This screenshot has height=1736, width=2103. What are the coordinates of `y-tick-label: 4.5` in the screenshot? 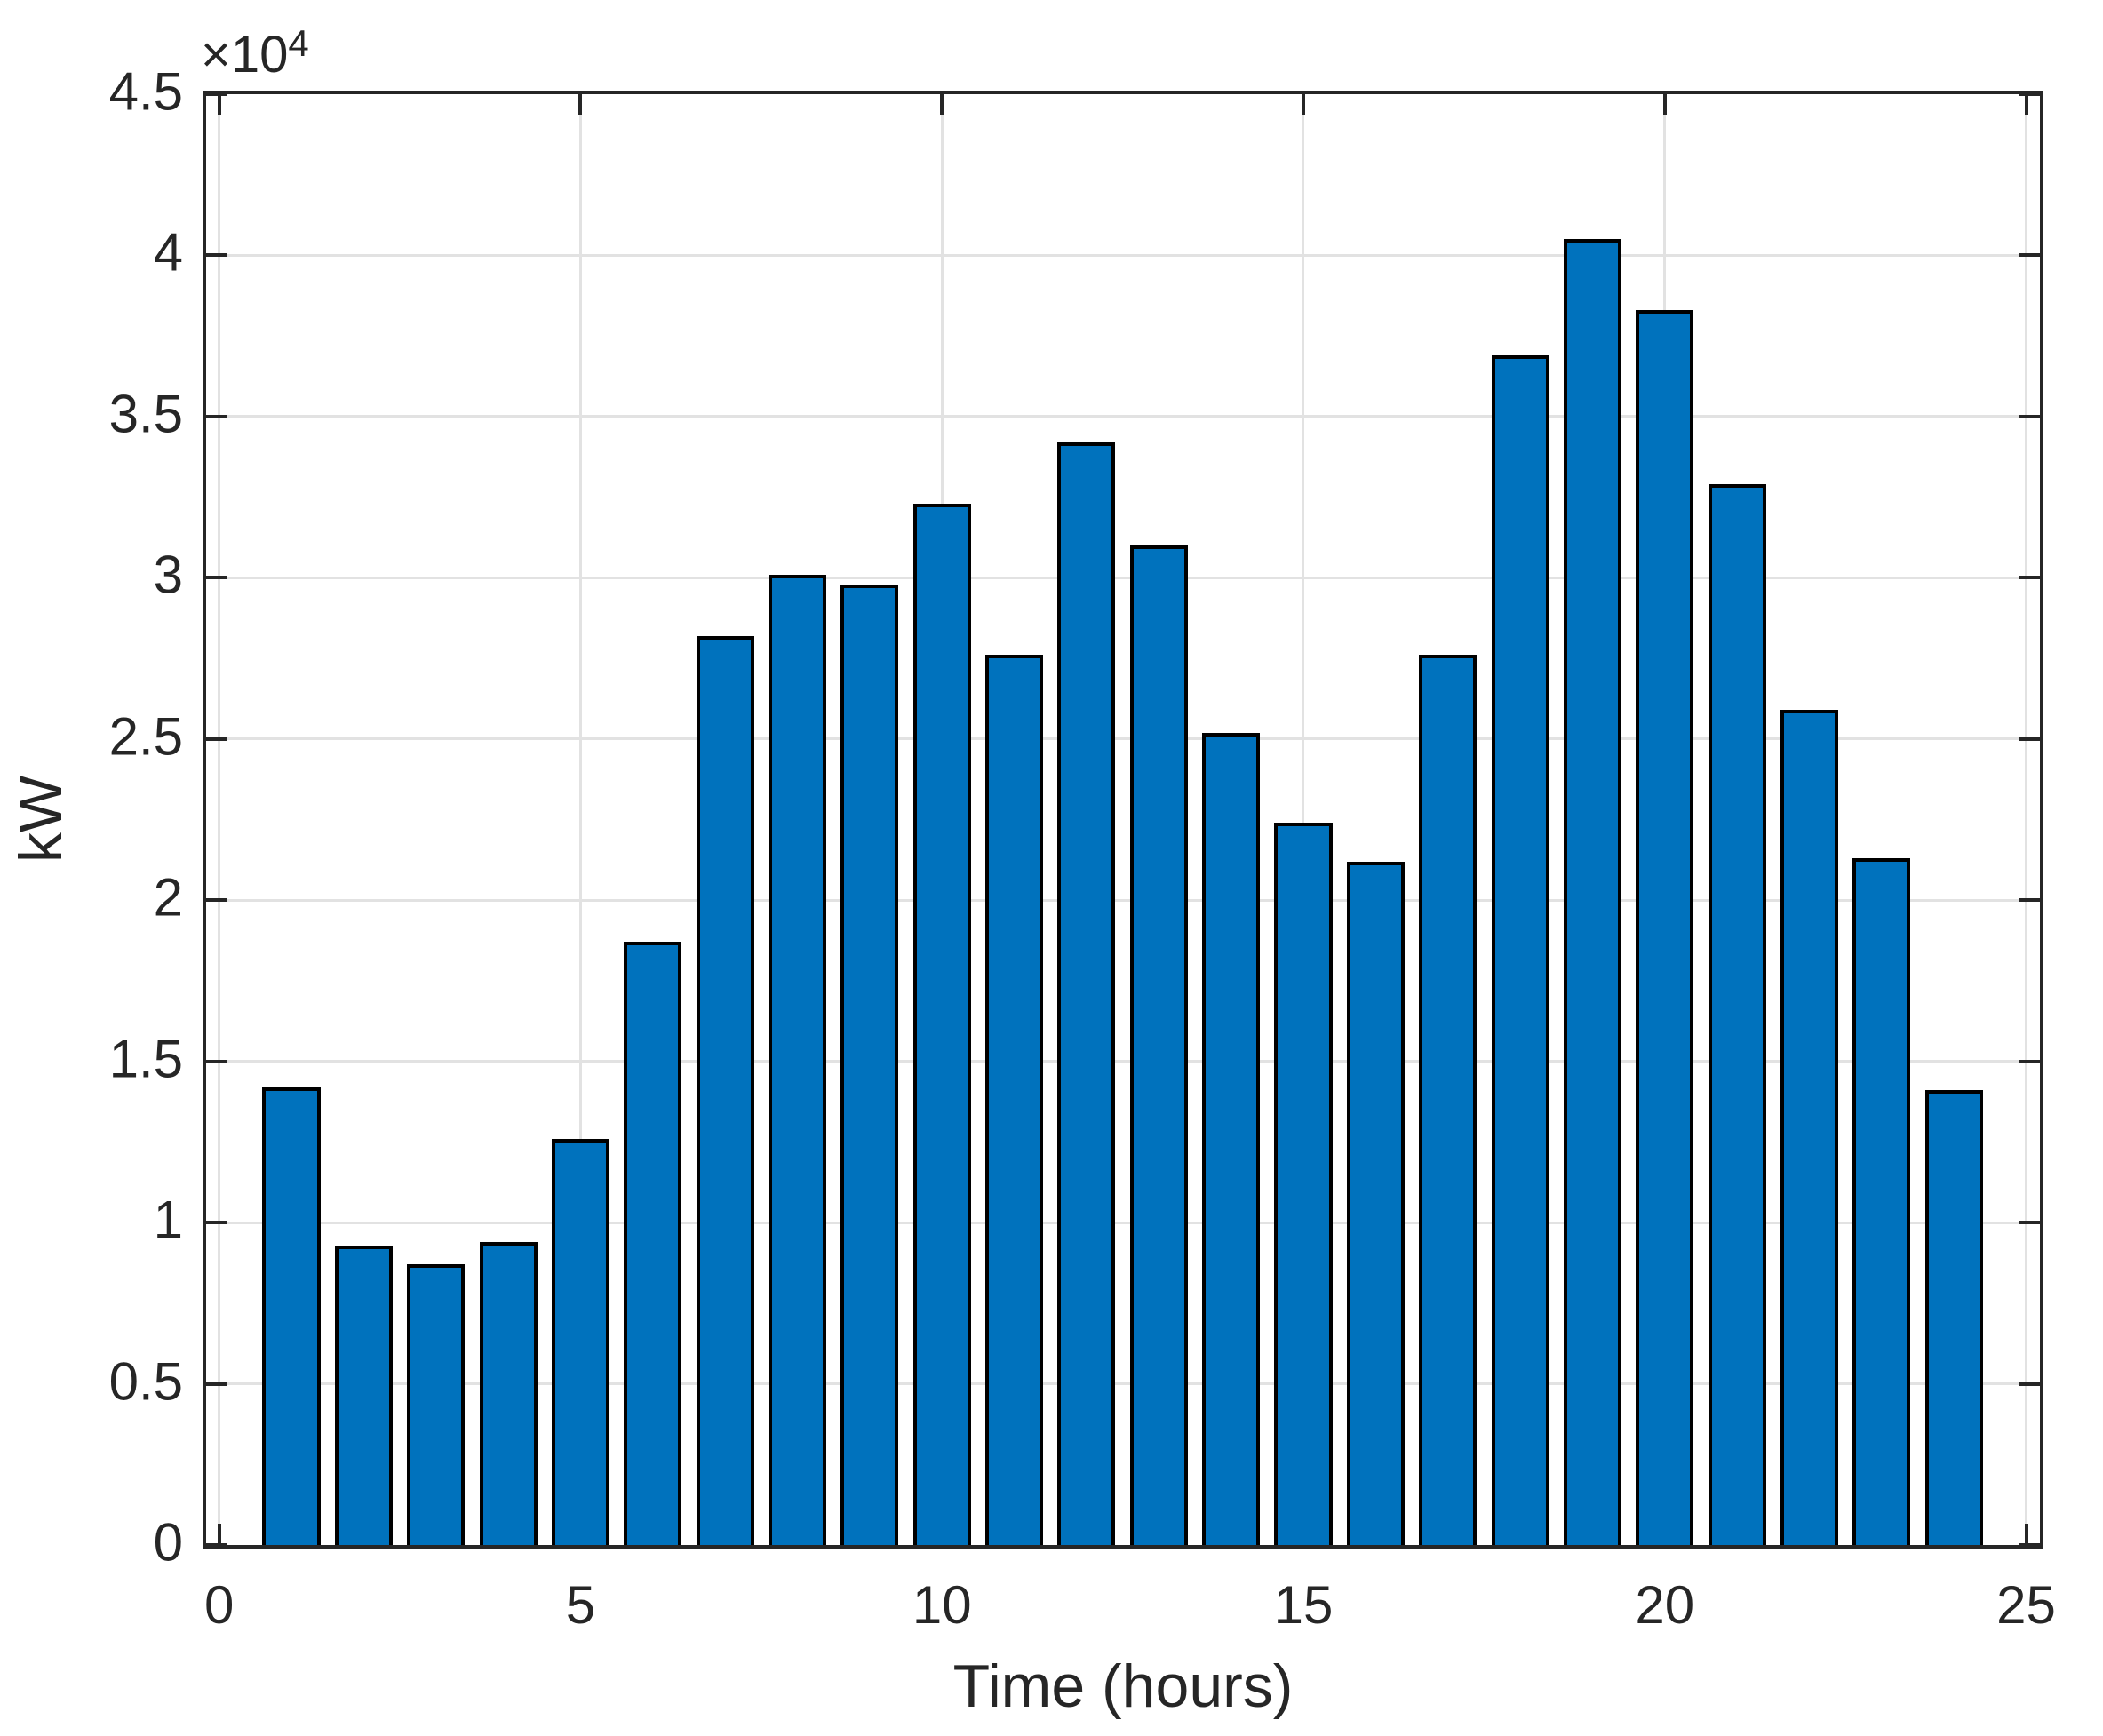 It's located at (146, 91).